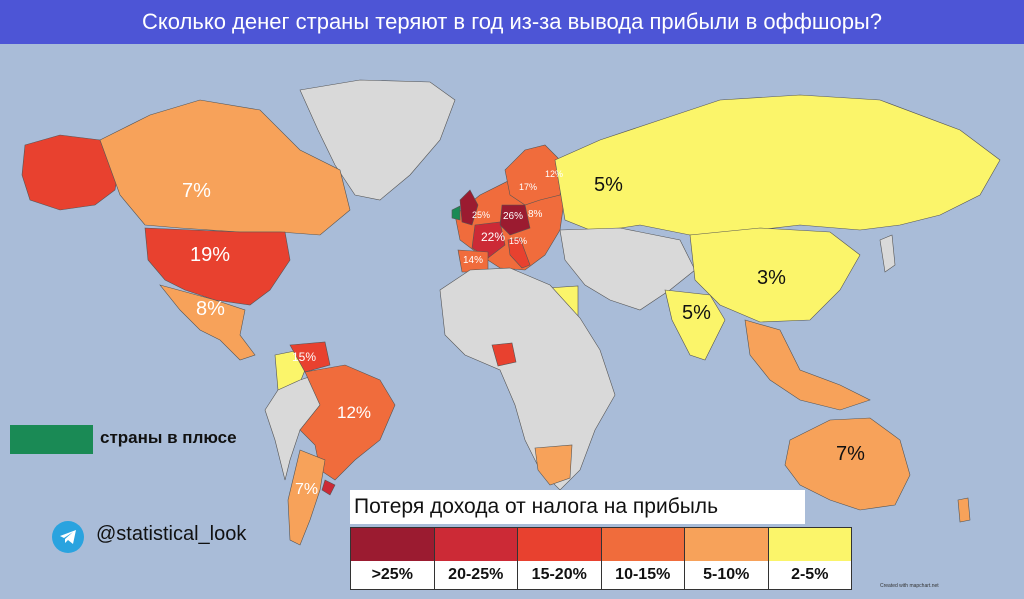 This screenshot has height=599, width=1024. Describe the element at coordinates (777, 165) in the screenshot. I see `russia` at that location.